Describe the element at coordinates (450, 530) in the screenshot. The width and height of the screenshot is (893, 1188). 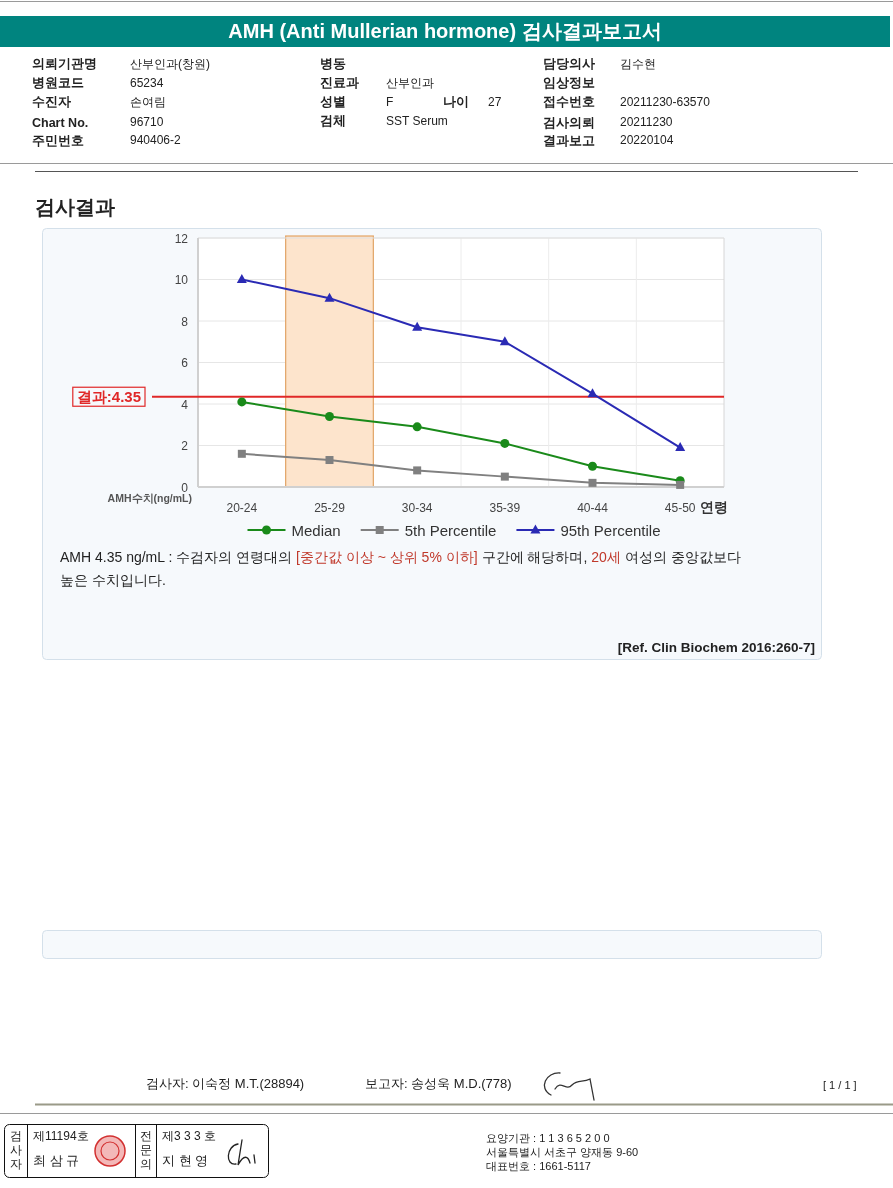
I see `legend-label: 5th Percentile` at that location.